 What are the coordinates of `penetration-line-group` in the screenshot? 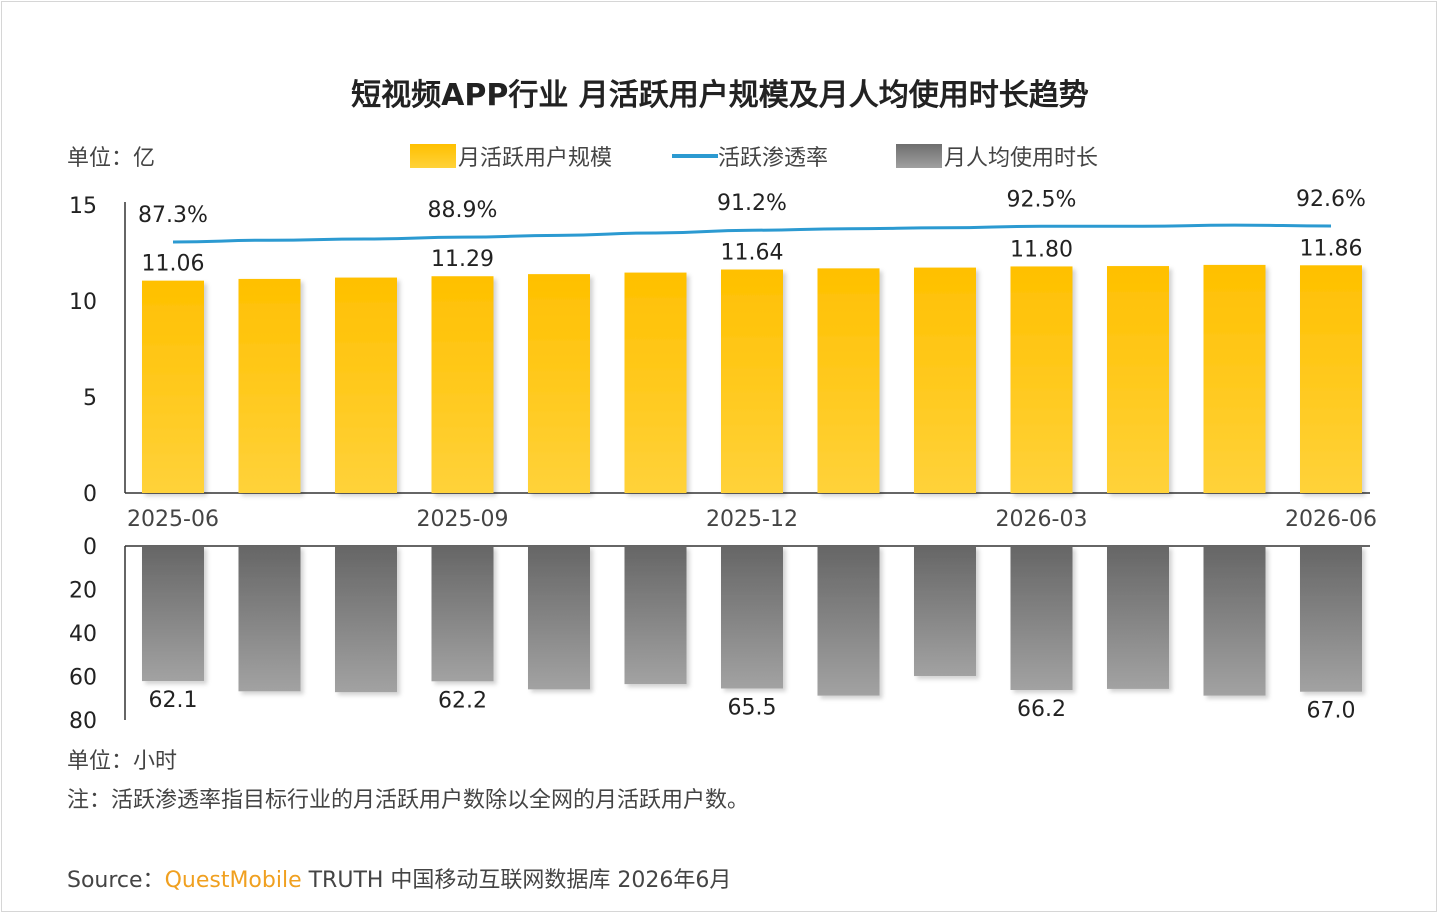 It's located at (752, 233).